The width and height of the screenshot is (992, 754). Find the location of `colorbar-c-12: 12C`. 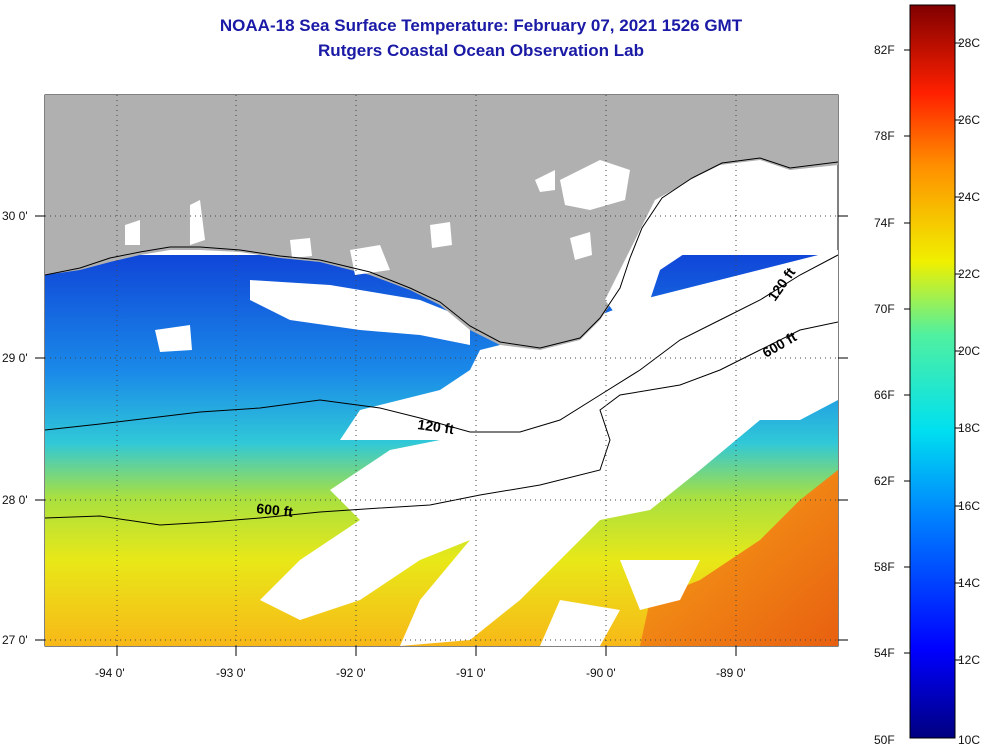

colorbar-c-12: 12C is located at coordinates (969, 660).